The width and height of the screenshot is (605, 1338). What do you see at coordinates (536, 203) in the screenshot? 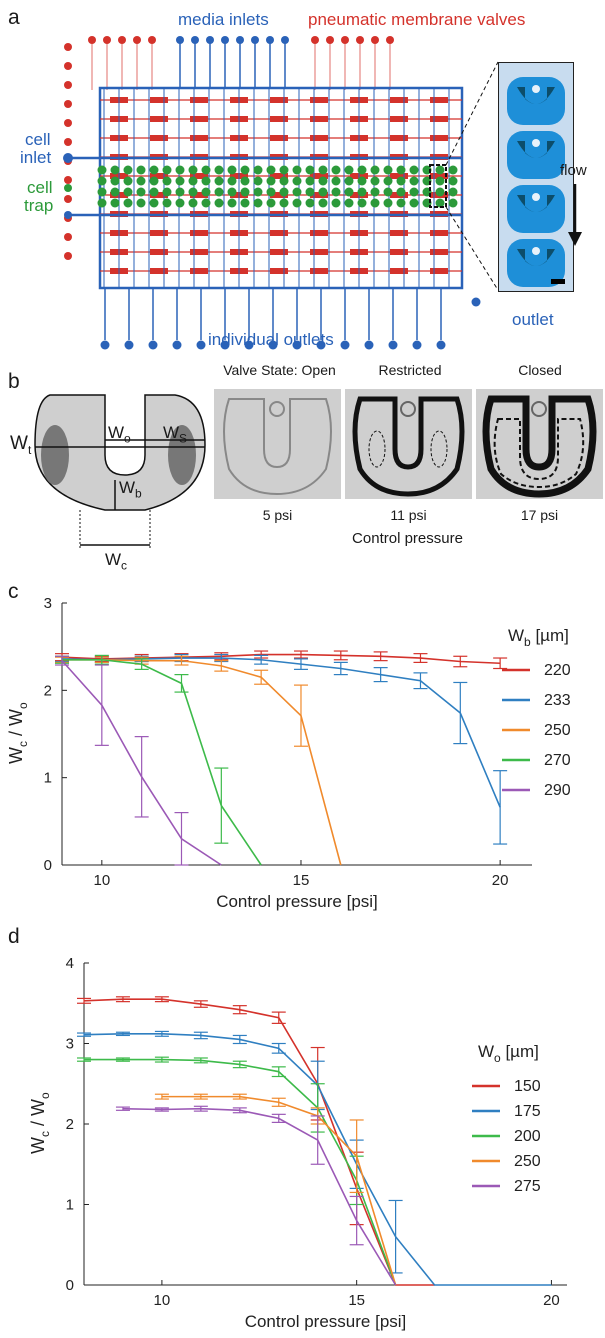
I see `inset-trap` at bounding box center [536, 203].